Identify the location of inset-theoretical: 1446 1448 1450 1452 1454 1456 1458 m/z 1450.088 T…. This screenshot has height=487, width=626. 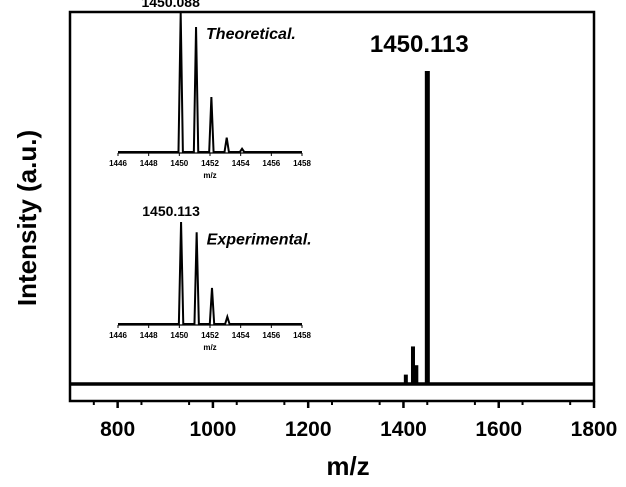
(210, 90).